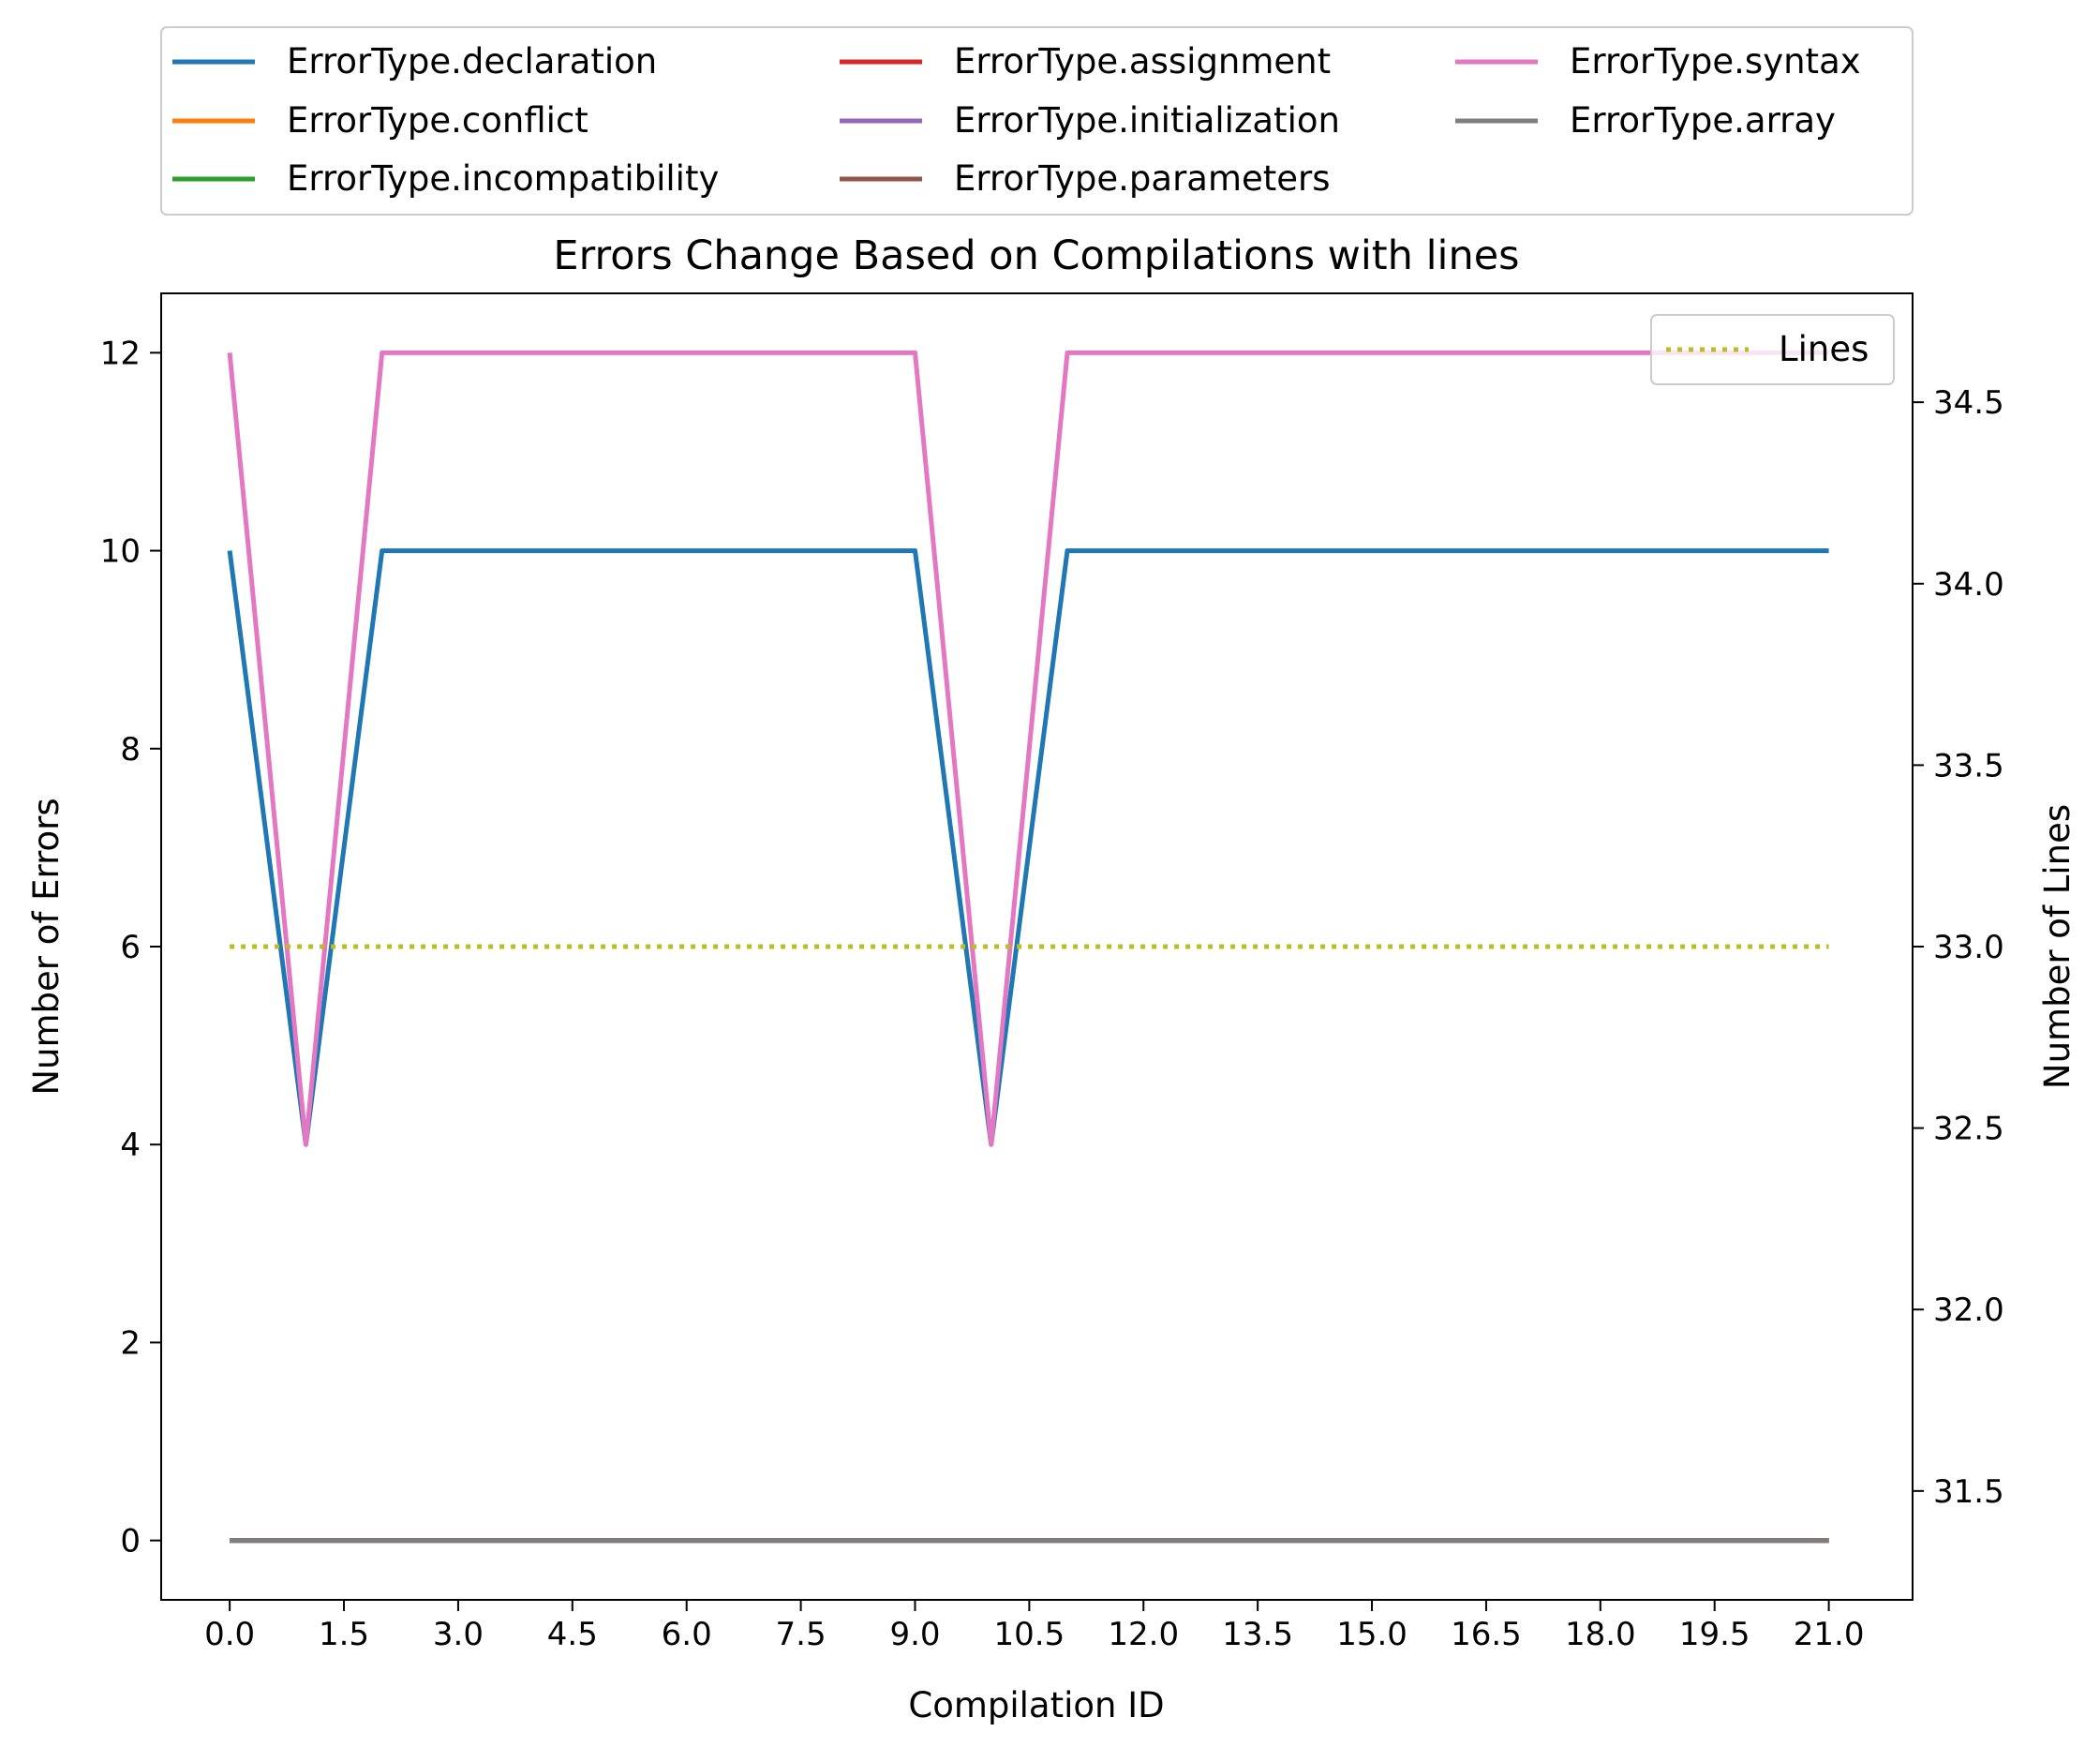 Image resolution: width=2100 pixels, height=1747 pixels. I want to click on legend-frame, so click(1037, 121).